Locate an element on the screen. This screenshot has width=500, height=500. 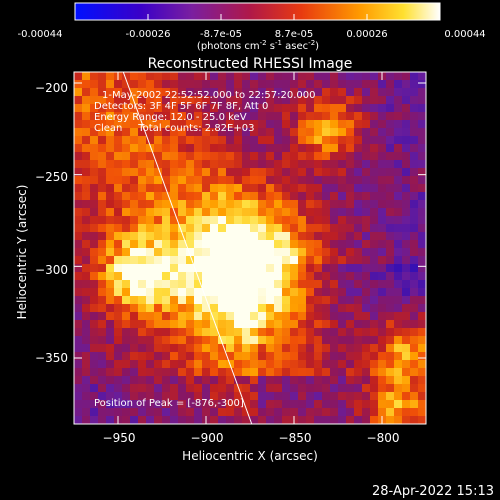
annotation-detectors: Detectors: 3F 4F 5F 6F 7F 8F, Att 0 is located at coordinates (181, 106).